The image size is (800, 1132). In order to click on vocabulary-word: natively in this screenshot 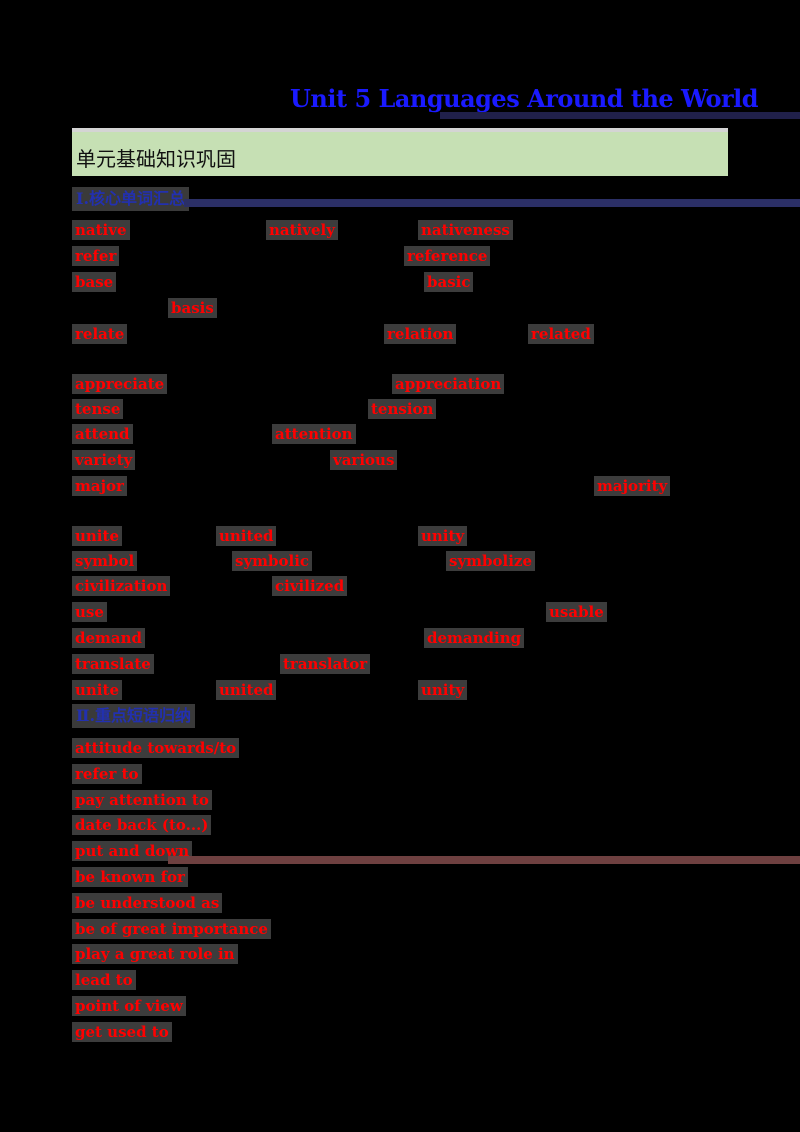, I will do `click(302, 230)`.